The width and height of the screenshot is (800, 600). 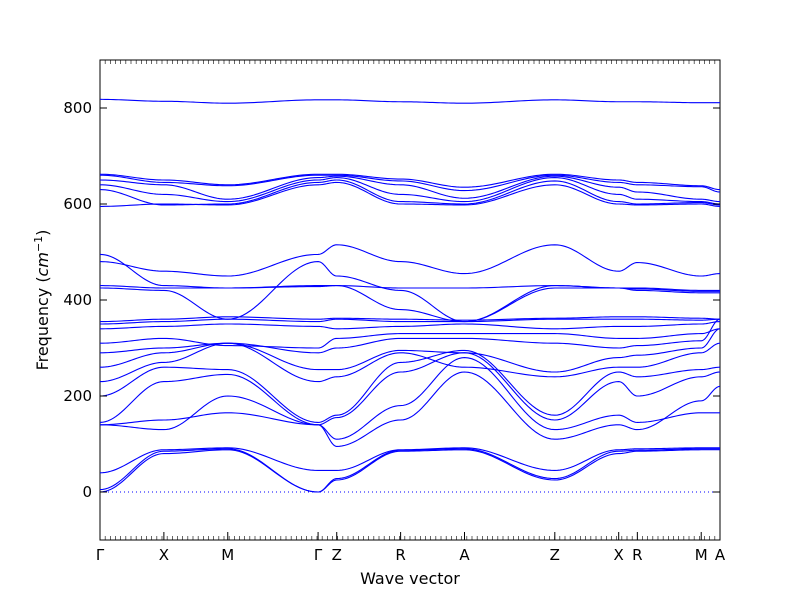 I want to click on band-b20, so click(x=410, y=192).